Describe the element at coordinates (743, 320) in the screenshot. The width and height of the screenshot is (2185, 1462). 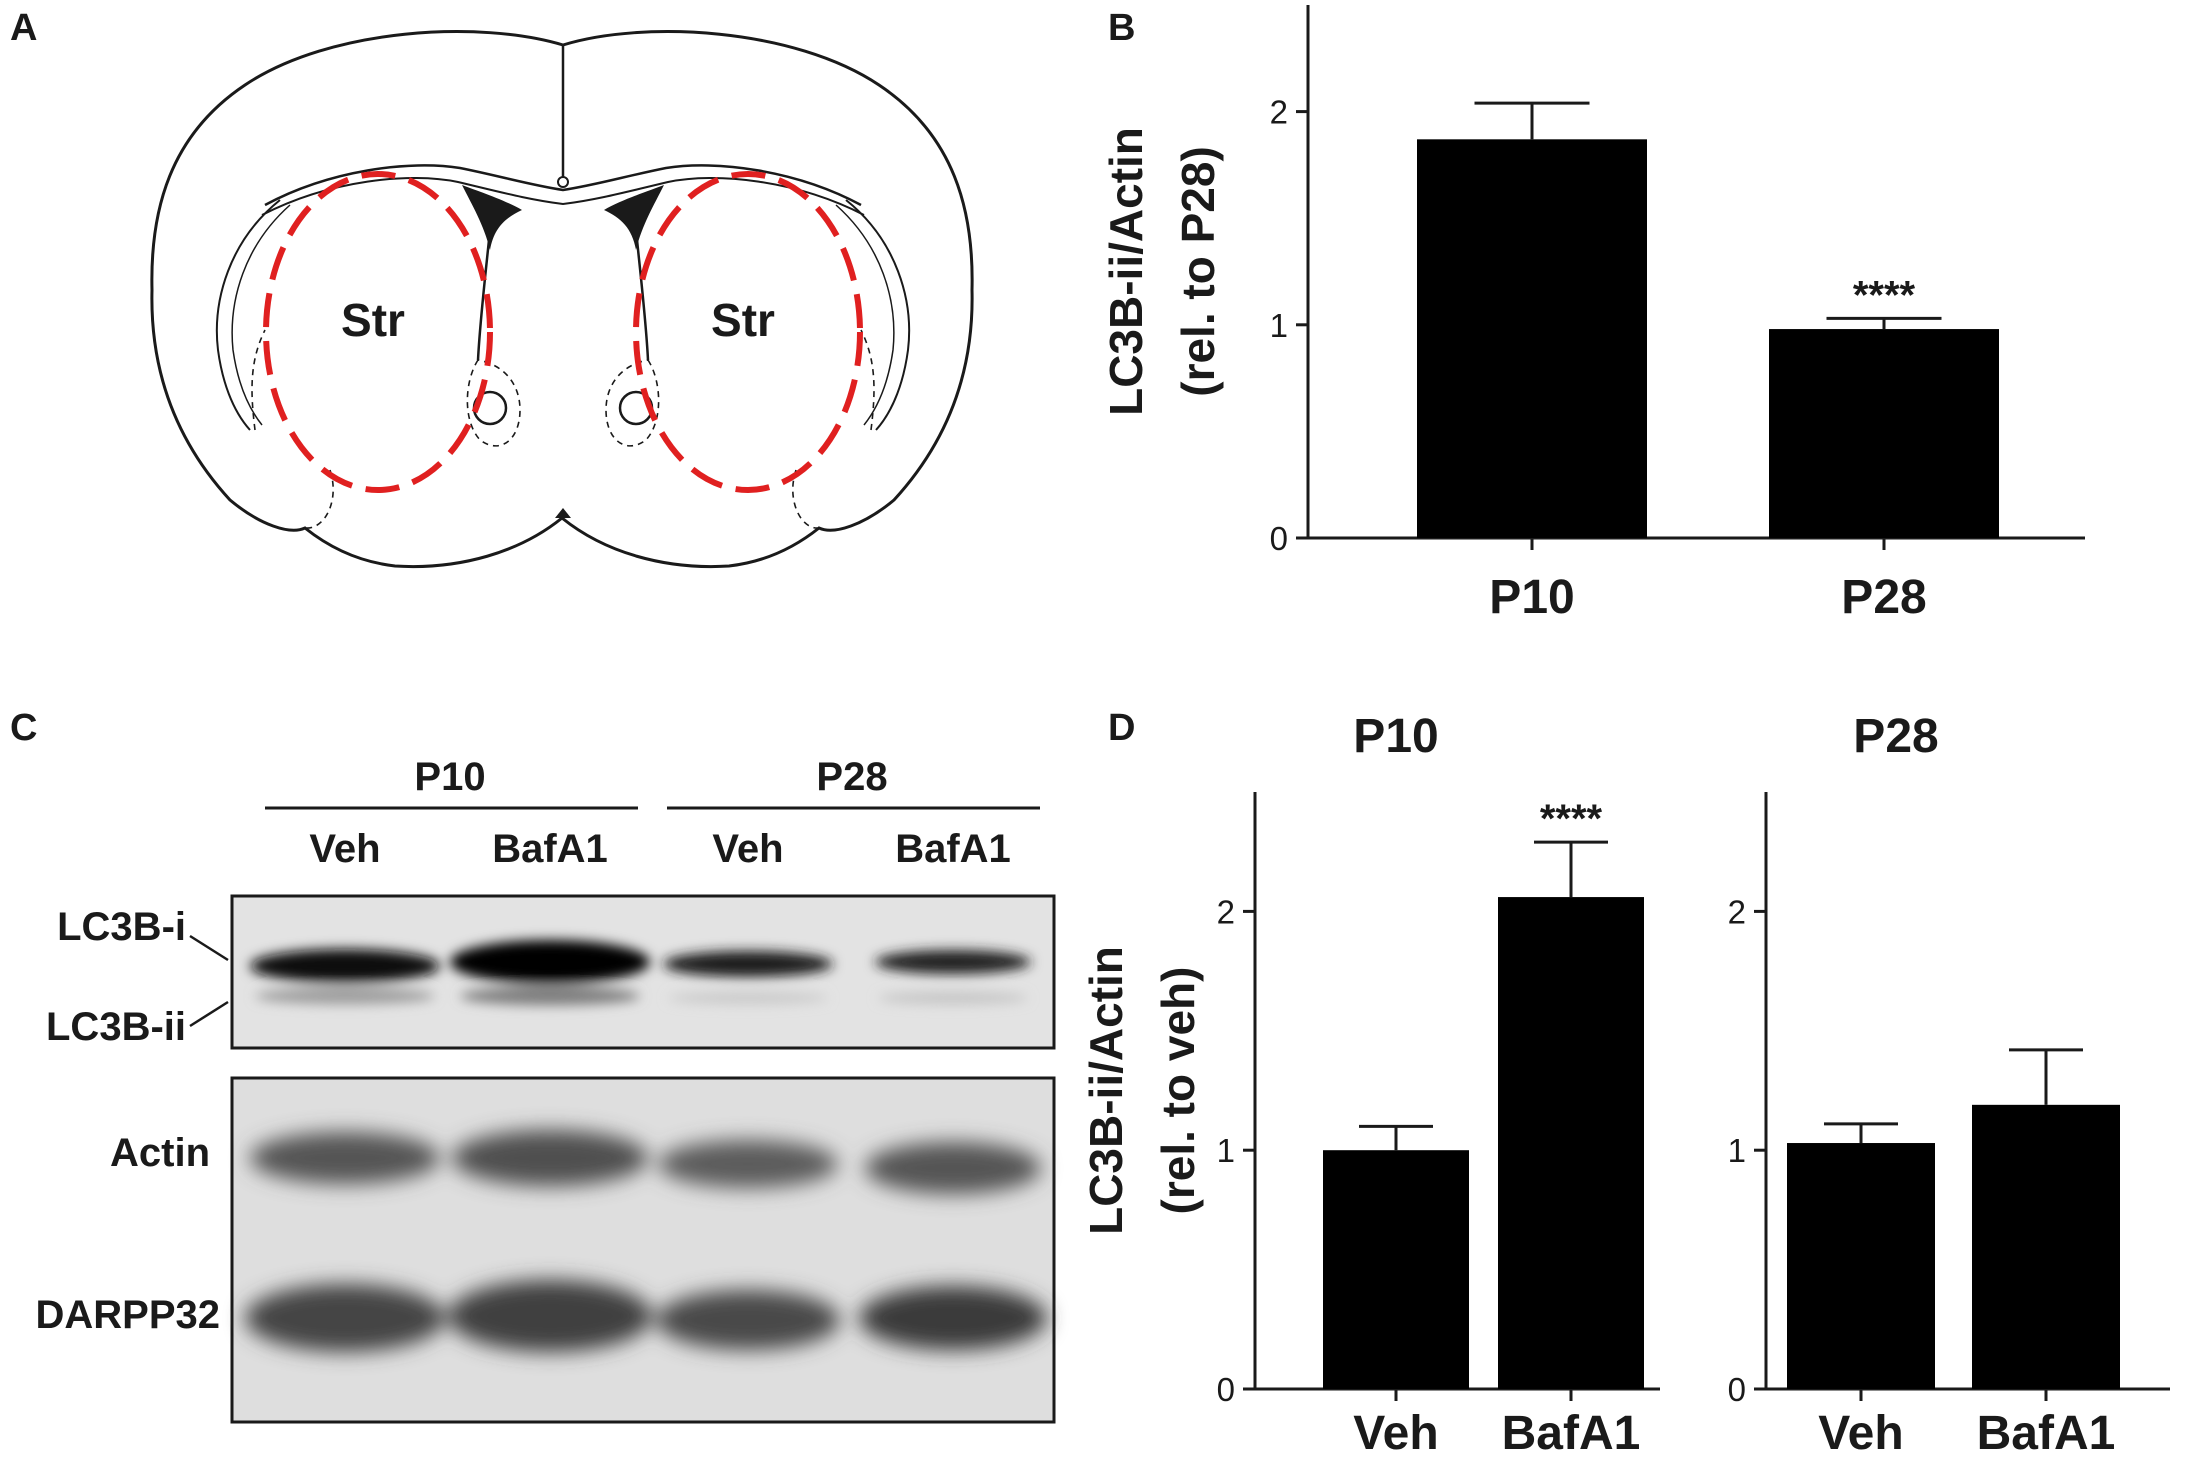
I see `region-label-right: Str` at that location.